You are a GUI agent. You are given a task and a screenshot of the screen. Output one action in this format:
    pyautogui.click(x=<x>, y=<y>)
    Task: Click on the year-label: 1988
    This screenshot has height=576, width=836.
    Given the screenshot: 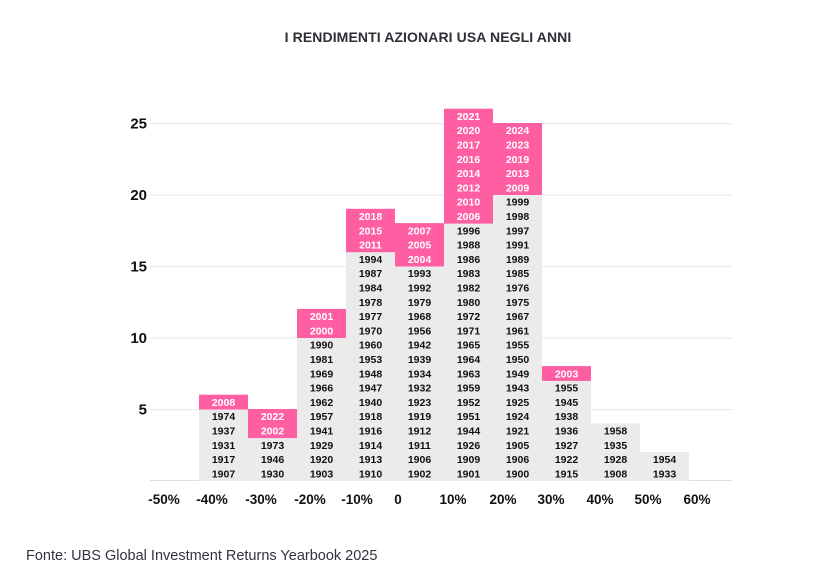 What is the action you would take?
    pyautogui.click(x=469, y=246)
    